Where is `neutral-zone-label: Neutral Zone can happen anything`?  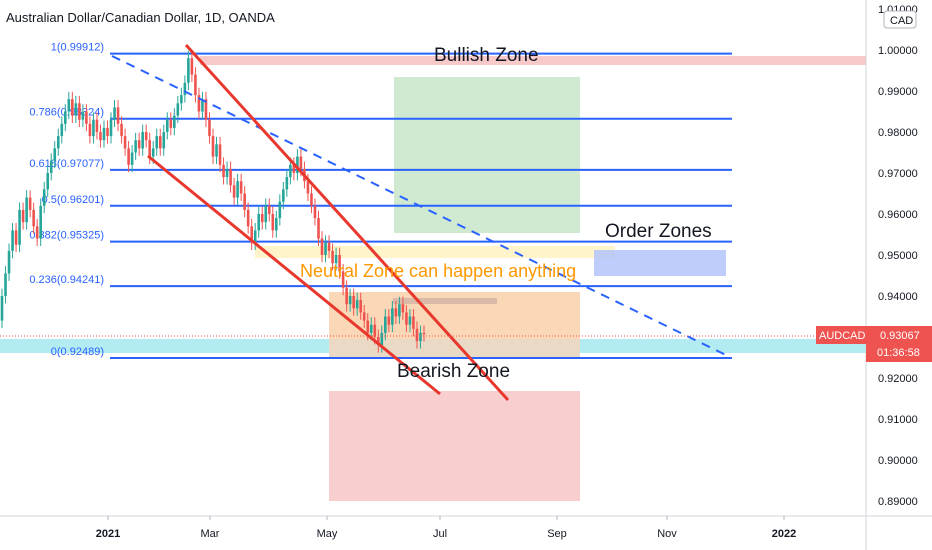
neutral-zone-label: Neutral Zone can happen anything is located at coordinates (438, 271).